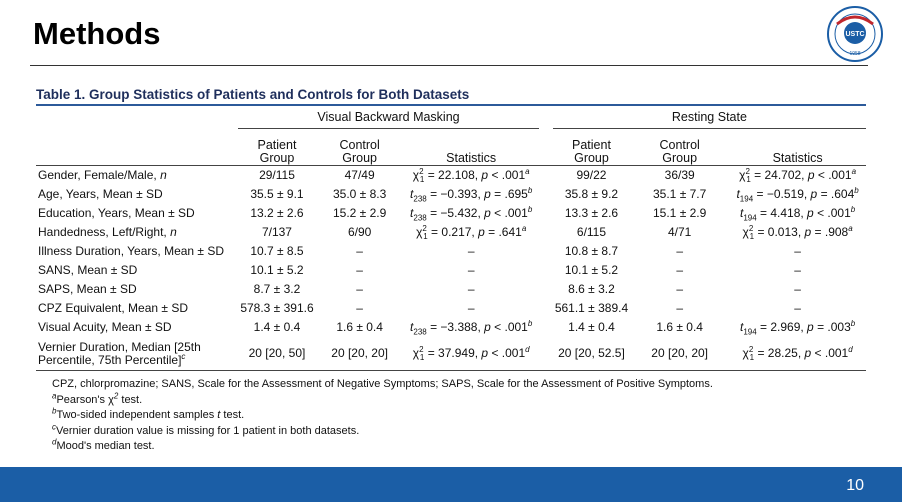 This screenshot has width=902, height=502. What do you see at coordinates (471, 213) in the screenshot?
I see `table-cell: t238 = −5.432, p < .001b` at bounding box center [471, 213].